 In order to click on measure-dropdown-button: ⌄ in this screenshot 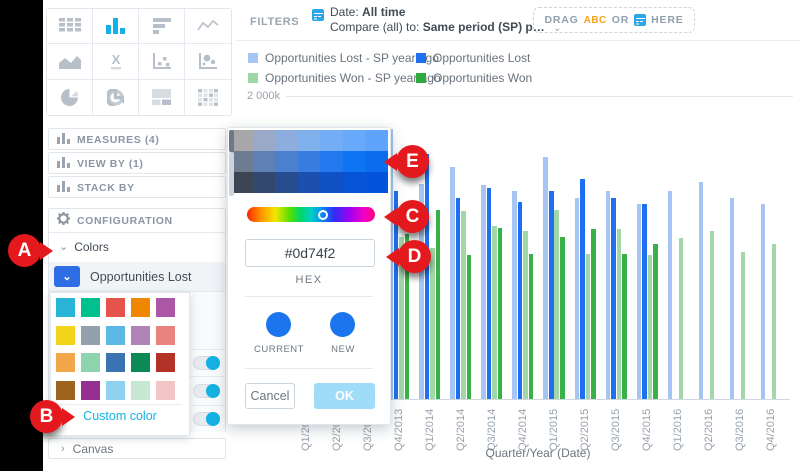, I will do `click(67, 276)`.